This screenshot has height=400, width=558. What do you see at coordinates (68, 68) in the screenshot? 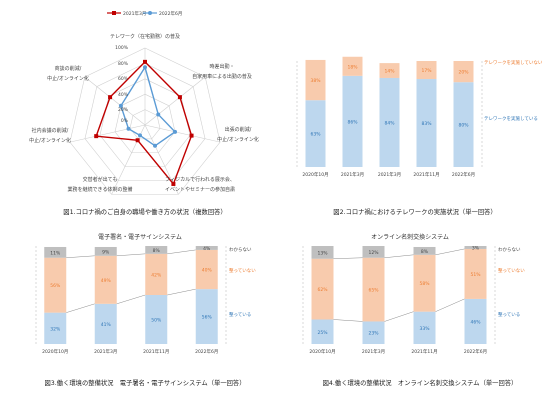
I see `axis-label-negotiations-1: 商談の削減/` at bounding box center [68, 68].